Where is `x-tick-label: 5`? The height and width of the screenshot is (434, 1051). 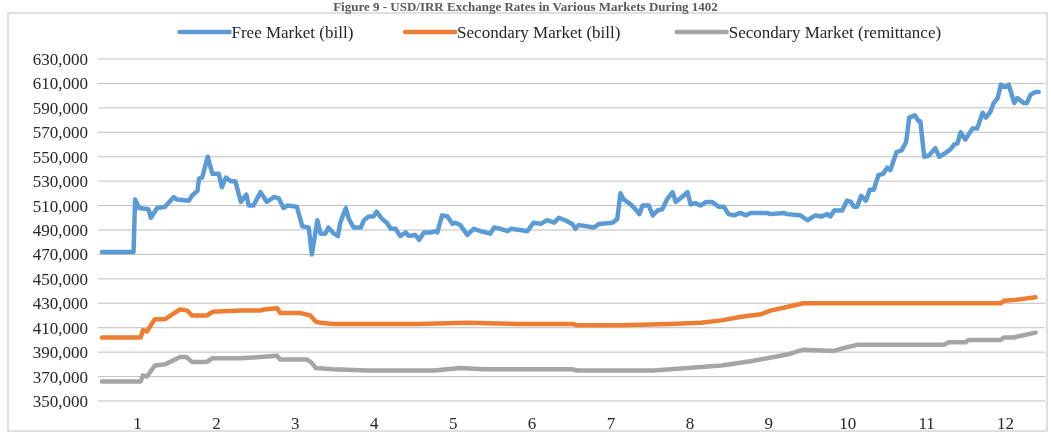 x-tick-label: 5 is located at coordinates (453, 423).